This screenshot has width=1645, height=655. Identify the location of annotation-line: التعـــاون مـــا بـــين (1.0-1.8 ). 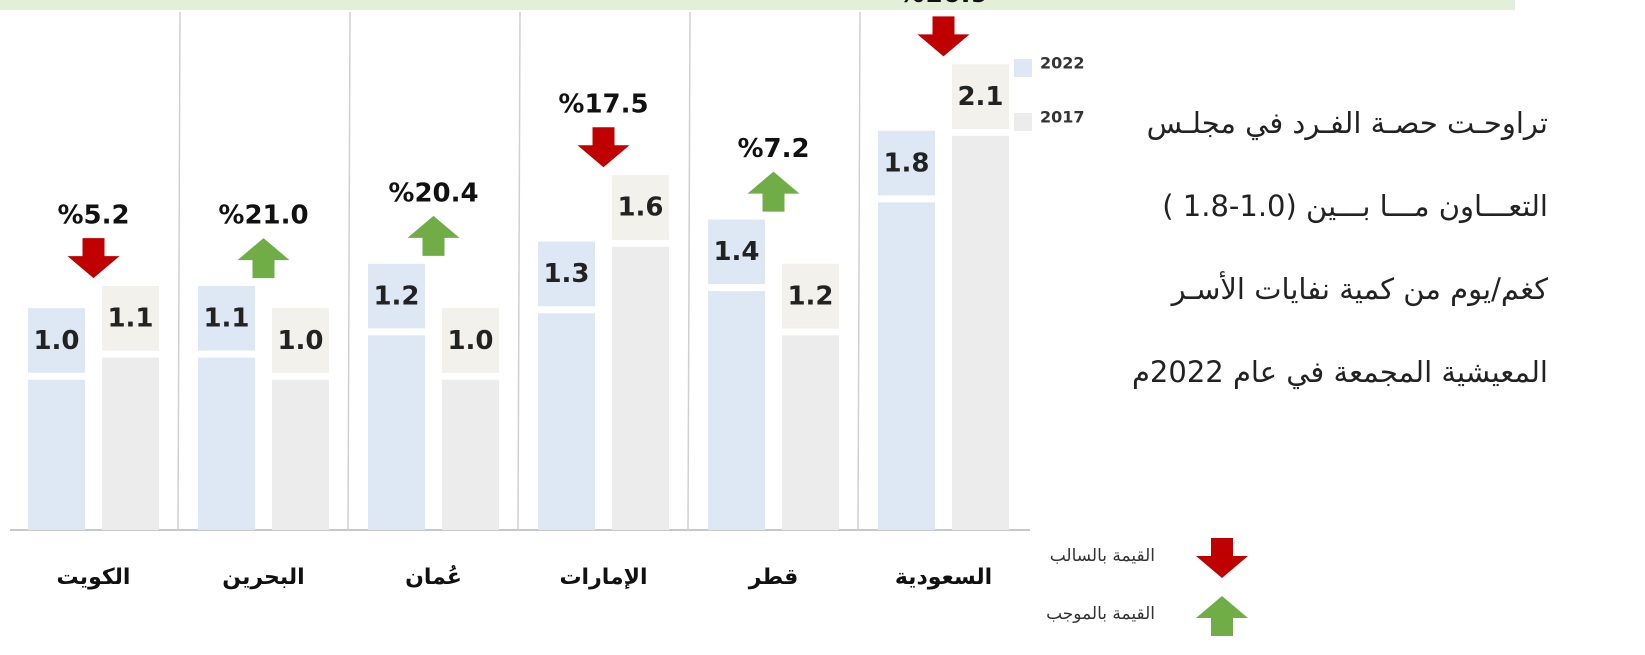
(1355, 206).